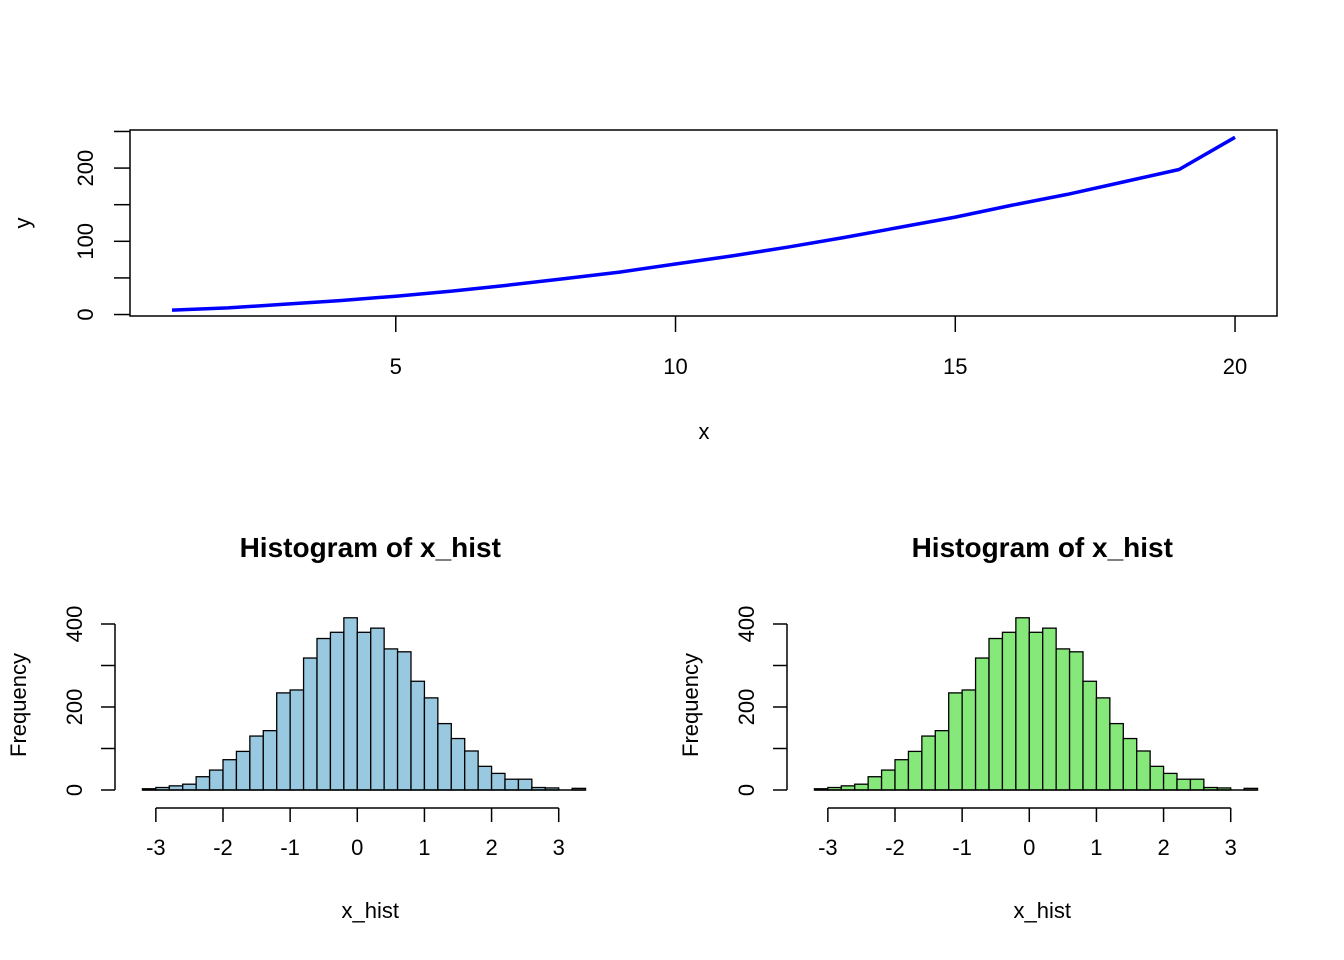  What do you see at coordinates (1235, 366) in the screenshot?
I see `x-tick-label: 20` at bounding box center [1235, 366].